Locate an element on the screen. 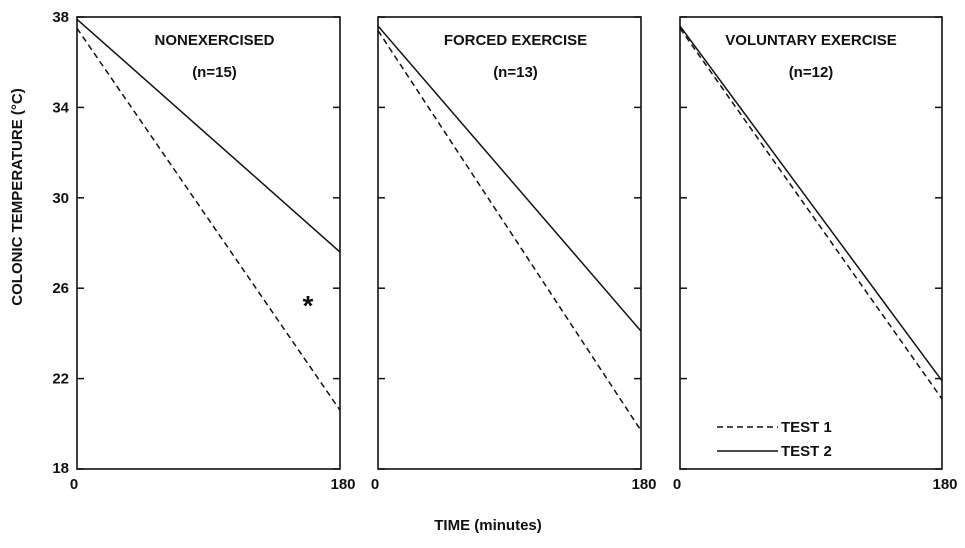  panel-subtitle: (n=12) is located at coordinates (811, 72).